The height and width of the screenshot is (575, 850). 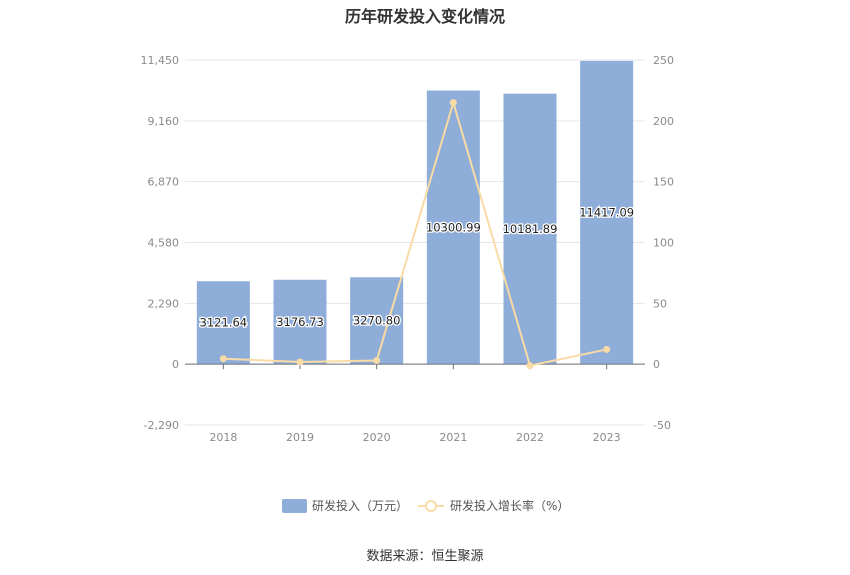 I want to click on left-tick-label: -2,290, so click(x=161, y=425).